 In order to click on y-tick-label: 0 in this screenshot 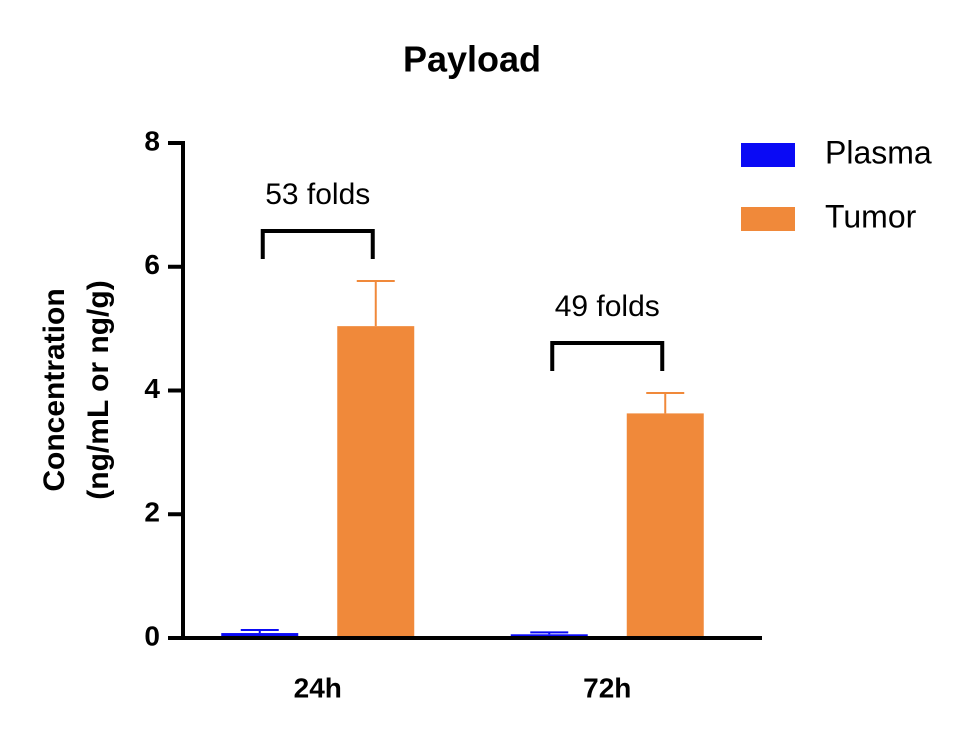, I will do `click(152, 635)`.